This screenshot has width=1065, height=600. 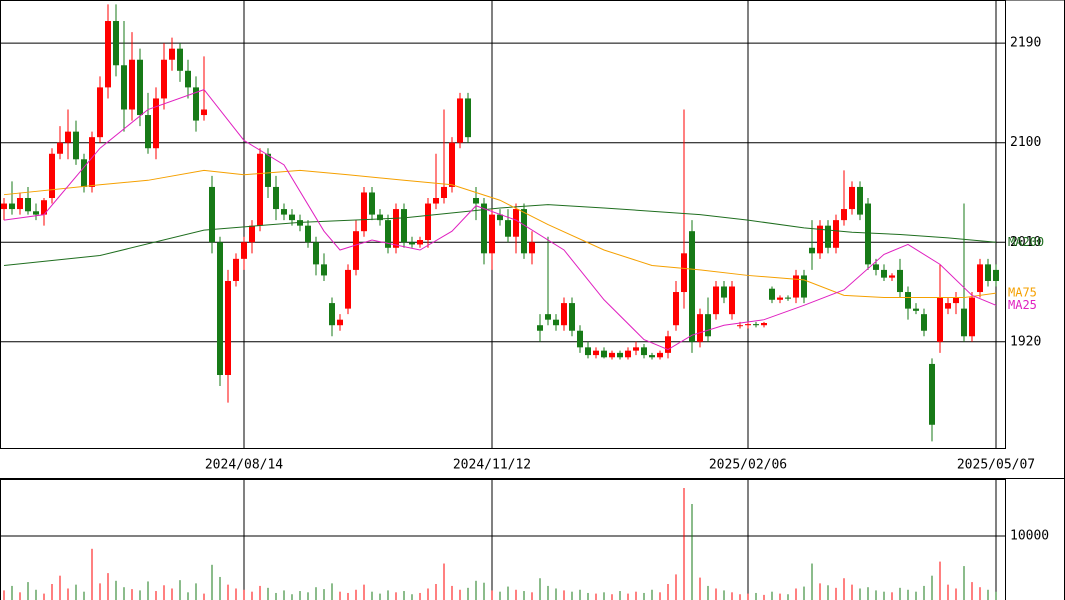 I want to click on x-tick-label: 2024/08/14, so click(x=244, y=465).